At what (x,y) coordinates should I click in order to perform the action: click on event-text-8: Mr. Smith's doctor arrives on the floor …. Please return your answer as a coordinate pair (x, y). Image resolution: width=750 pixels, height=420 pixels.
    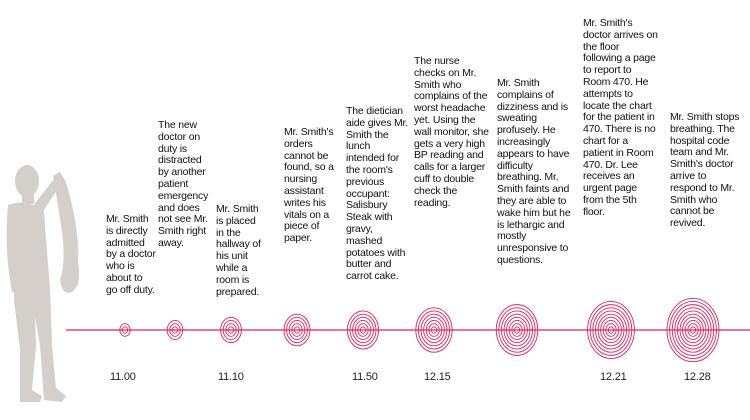
    Looking at the image, I should click on (620, 117).